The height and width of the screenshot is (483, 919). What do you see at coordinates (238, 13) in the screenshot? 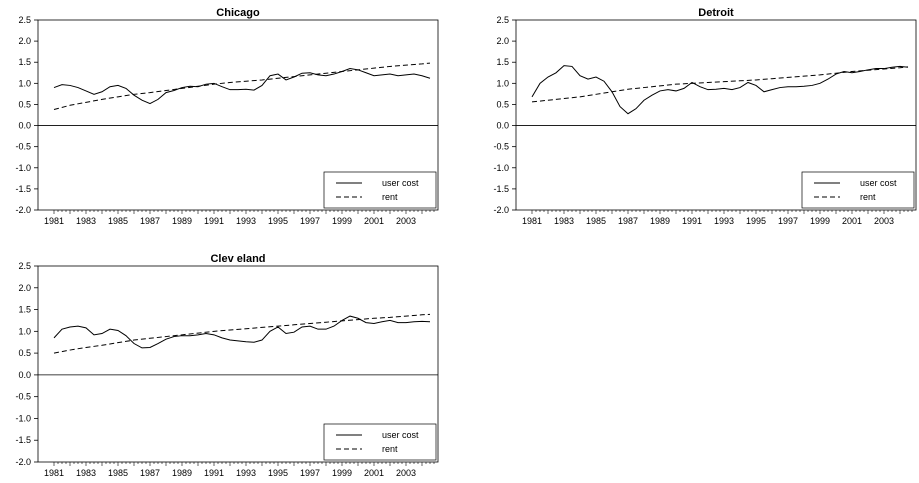
I see `chart-title: Chicago` at bounding box center [238, 13].